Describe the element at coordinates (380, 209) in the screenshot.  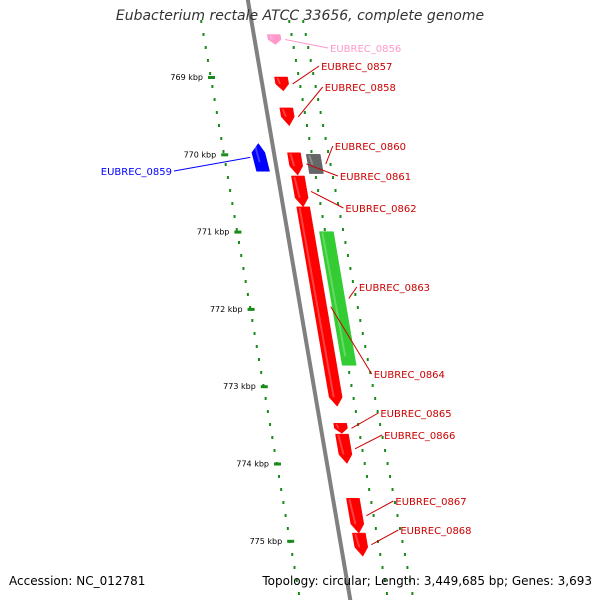
I see `gene-label: EUBREC_0862` at that location.